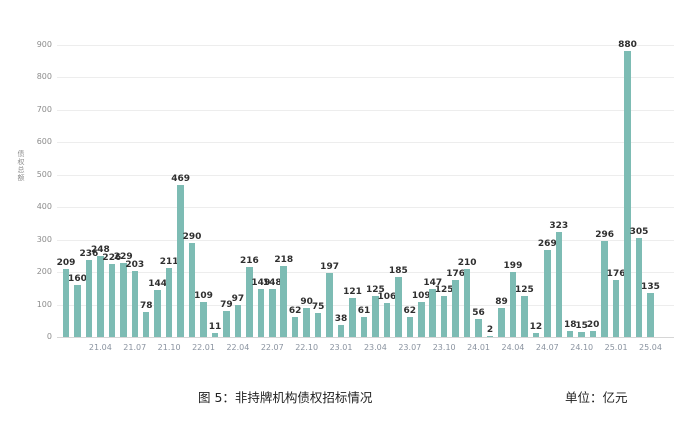 This screenshot has width=693, height=421. I want to click on bar-22.08, so click(283, 301).